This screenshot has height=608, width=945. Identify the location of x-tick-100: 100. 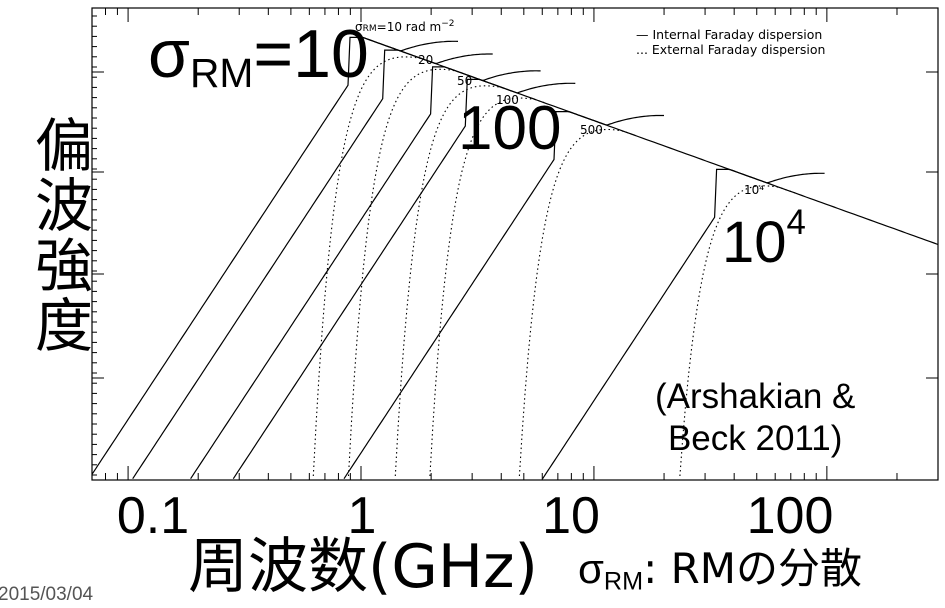
(790, 516).